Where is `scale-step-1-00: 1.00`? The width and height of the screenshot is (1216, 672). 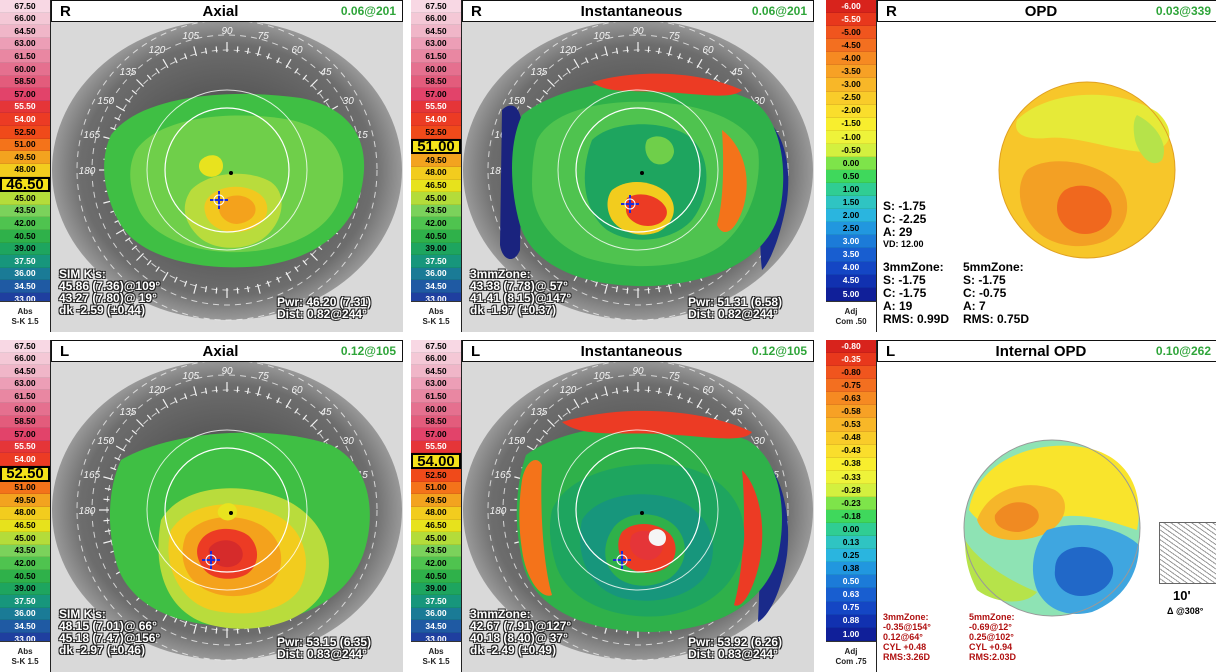
scale-step-1-00: 1.00 is located at coordinates (851, 190).